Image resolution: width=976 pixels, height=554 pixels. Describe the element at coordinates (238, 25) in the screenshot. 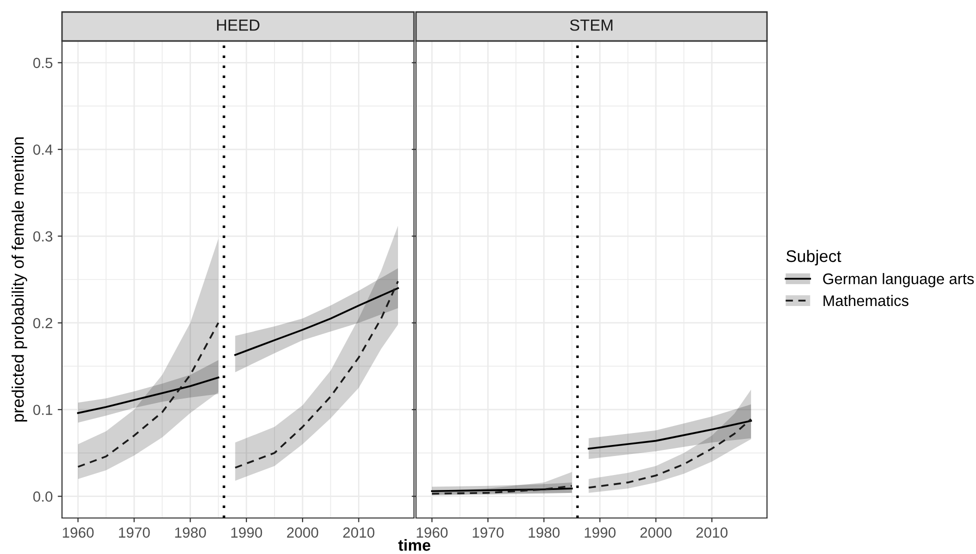

I see `chart-title: HEED` at that location.